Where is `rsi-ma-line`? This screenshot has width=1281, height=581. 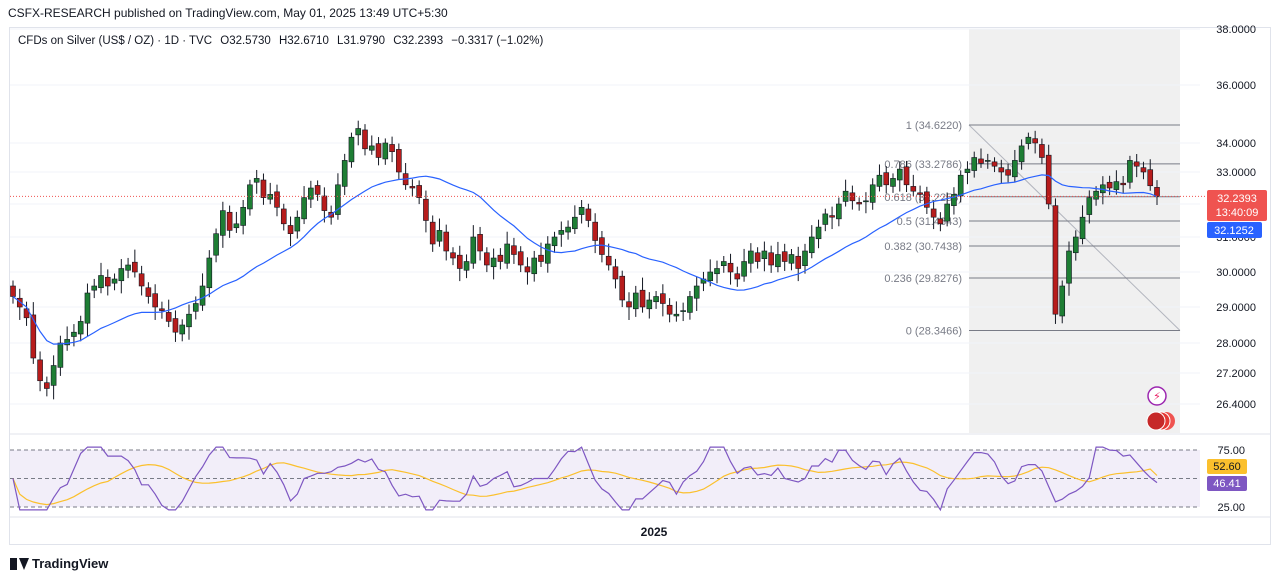 rsi-ma-line is located at coordinates (585, 483).